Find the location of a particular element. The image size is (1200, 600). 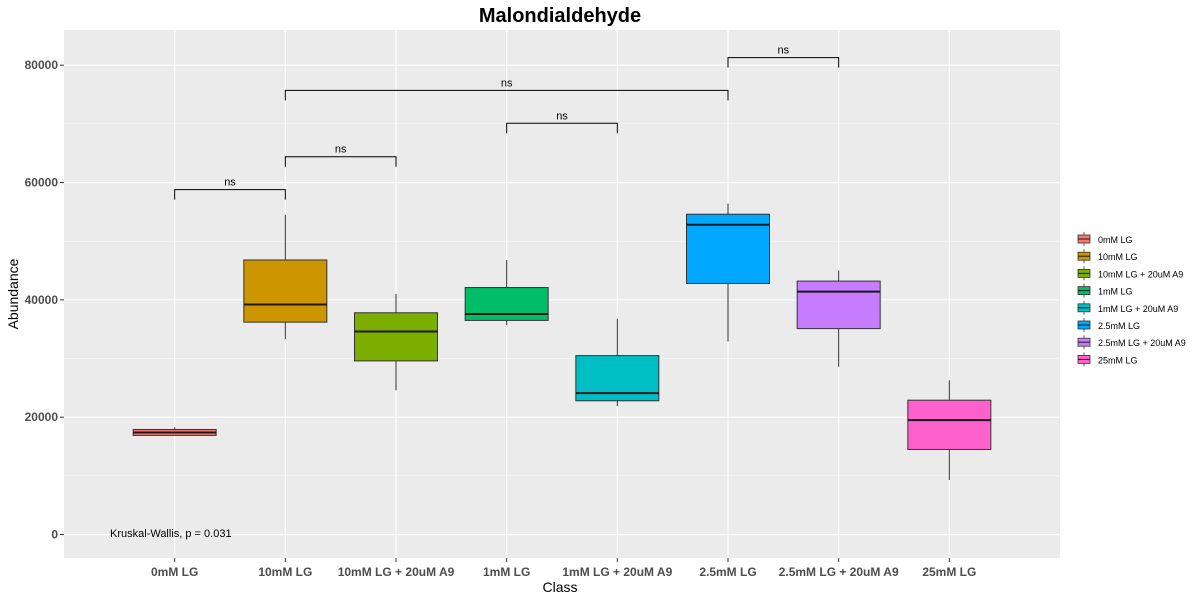

kruskal-wallis-annotation: Kruskal-Wallis, p = 0.031 is located at coordinates (171, 534).